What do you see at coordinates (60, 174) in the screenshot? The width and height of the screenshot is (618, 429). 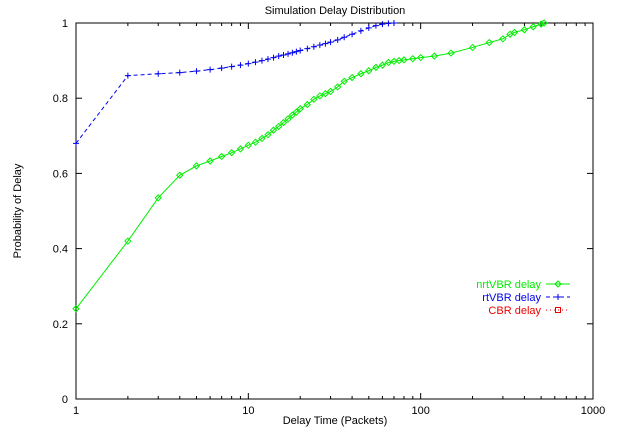 I see `y-tick-label: 0.6` at bounding box center [60, 174].